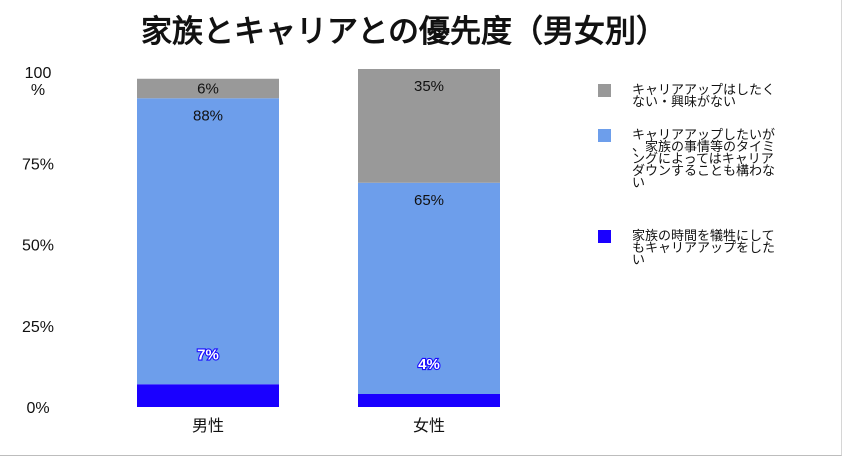  What do you see at coordinates (429, 364) in the screenshot?
I see `data-label: 4%` at bounding box center [429, 364].